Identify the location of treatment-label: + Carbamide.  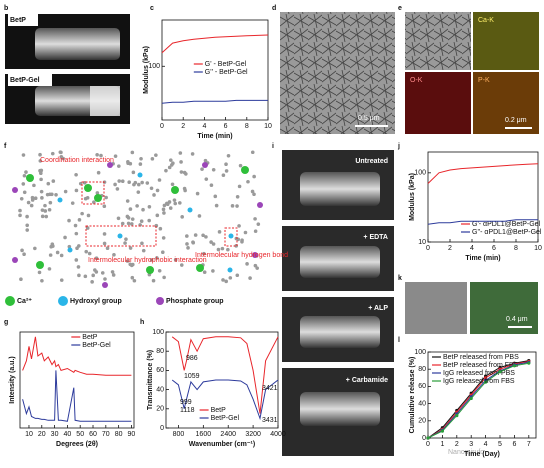
(367, 380).